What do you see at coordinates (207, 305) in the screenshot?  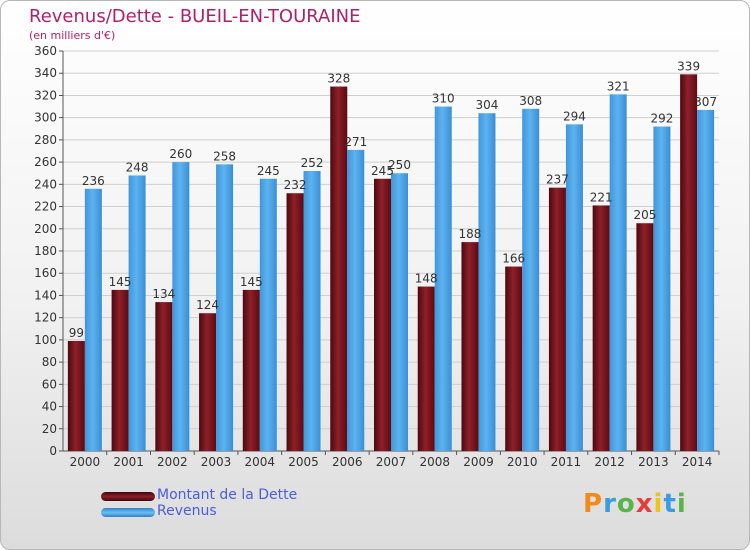 I see `data-label-dette: 124` at bounding box center [207, 305].